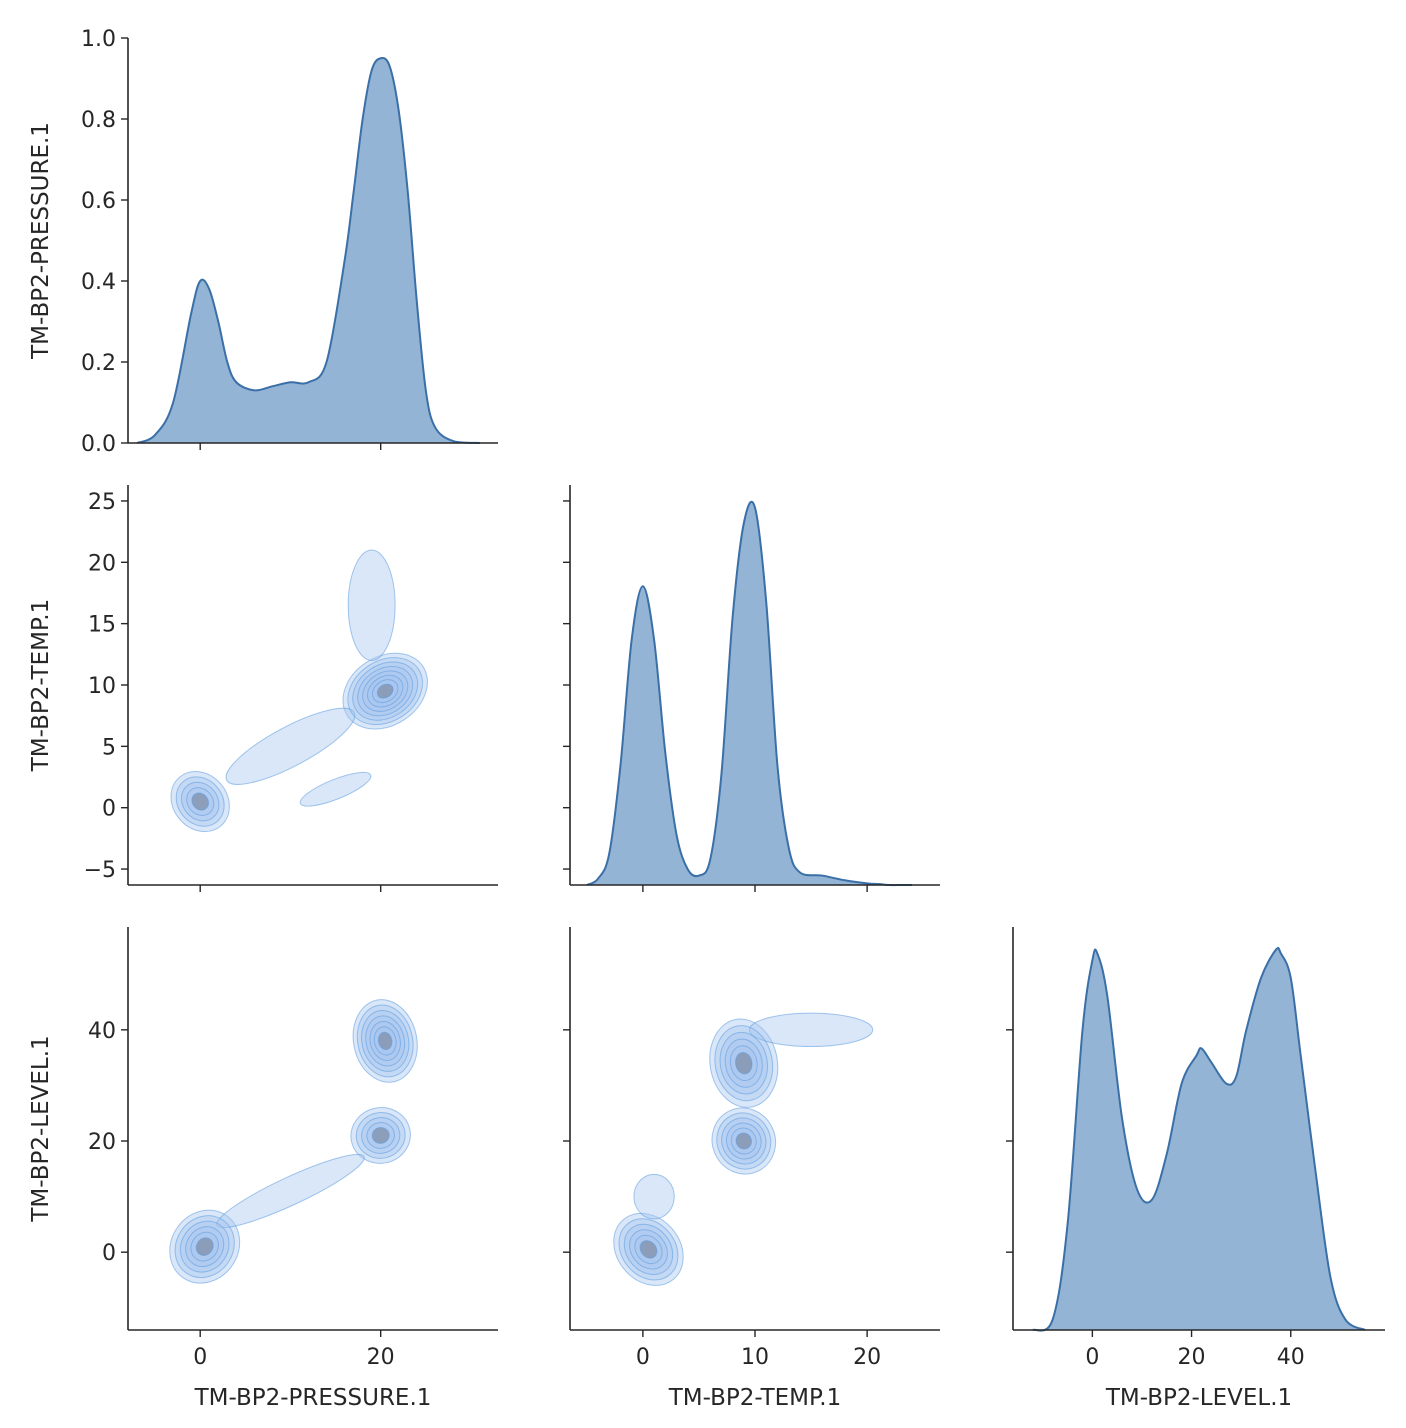 The image size is (1406, 1428). I want to click on y-tick-label: 0.8, so click(98, 120).